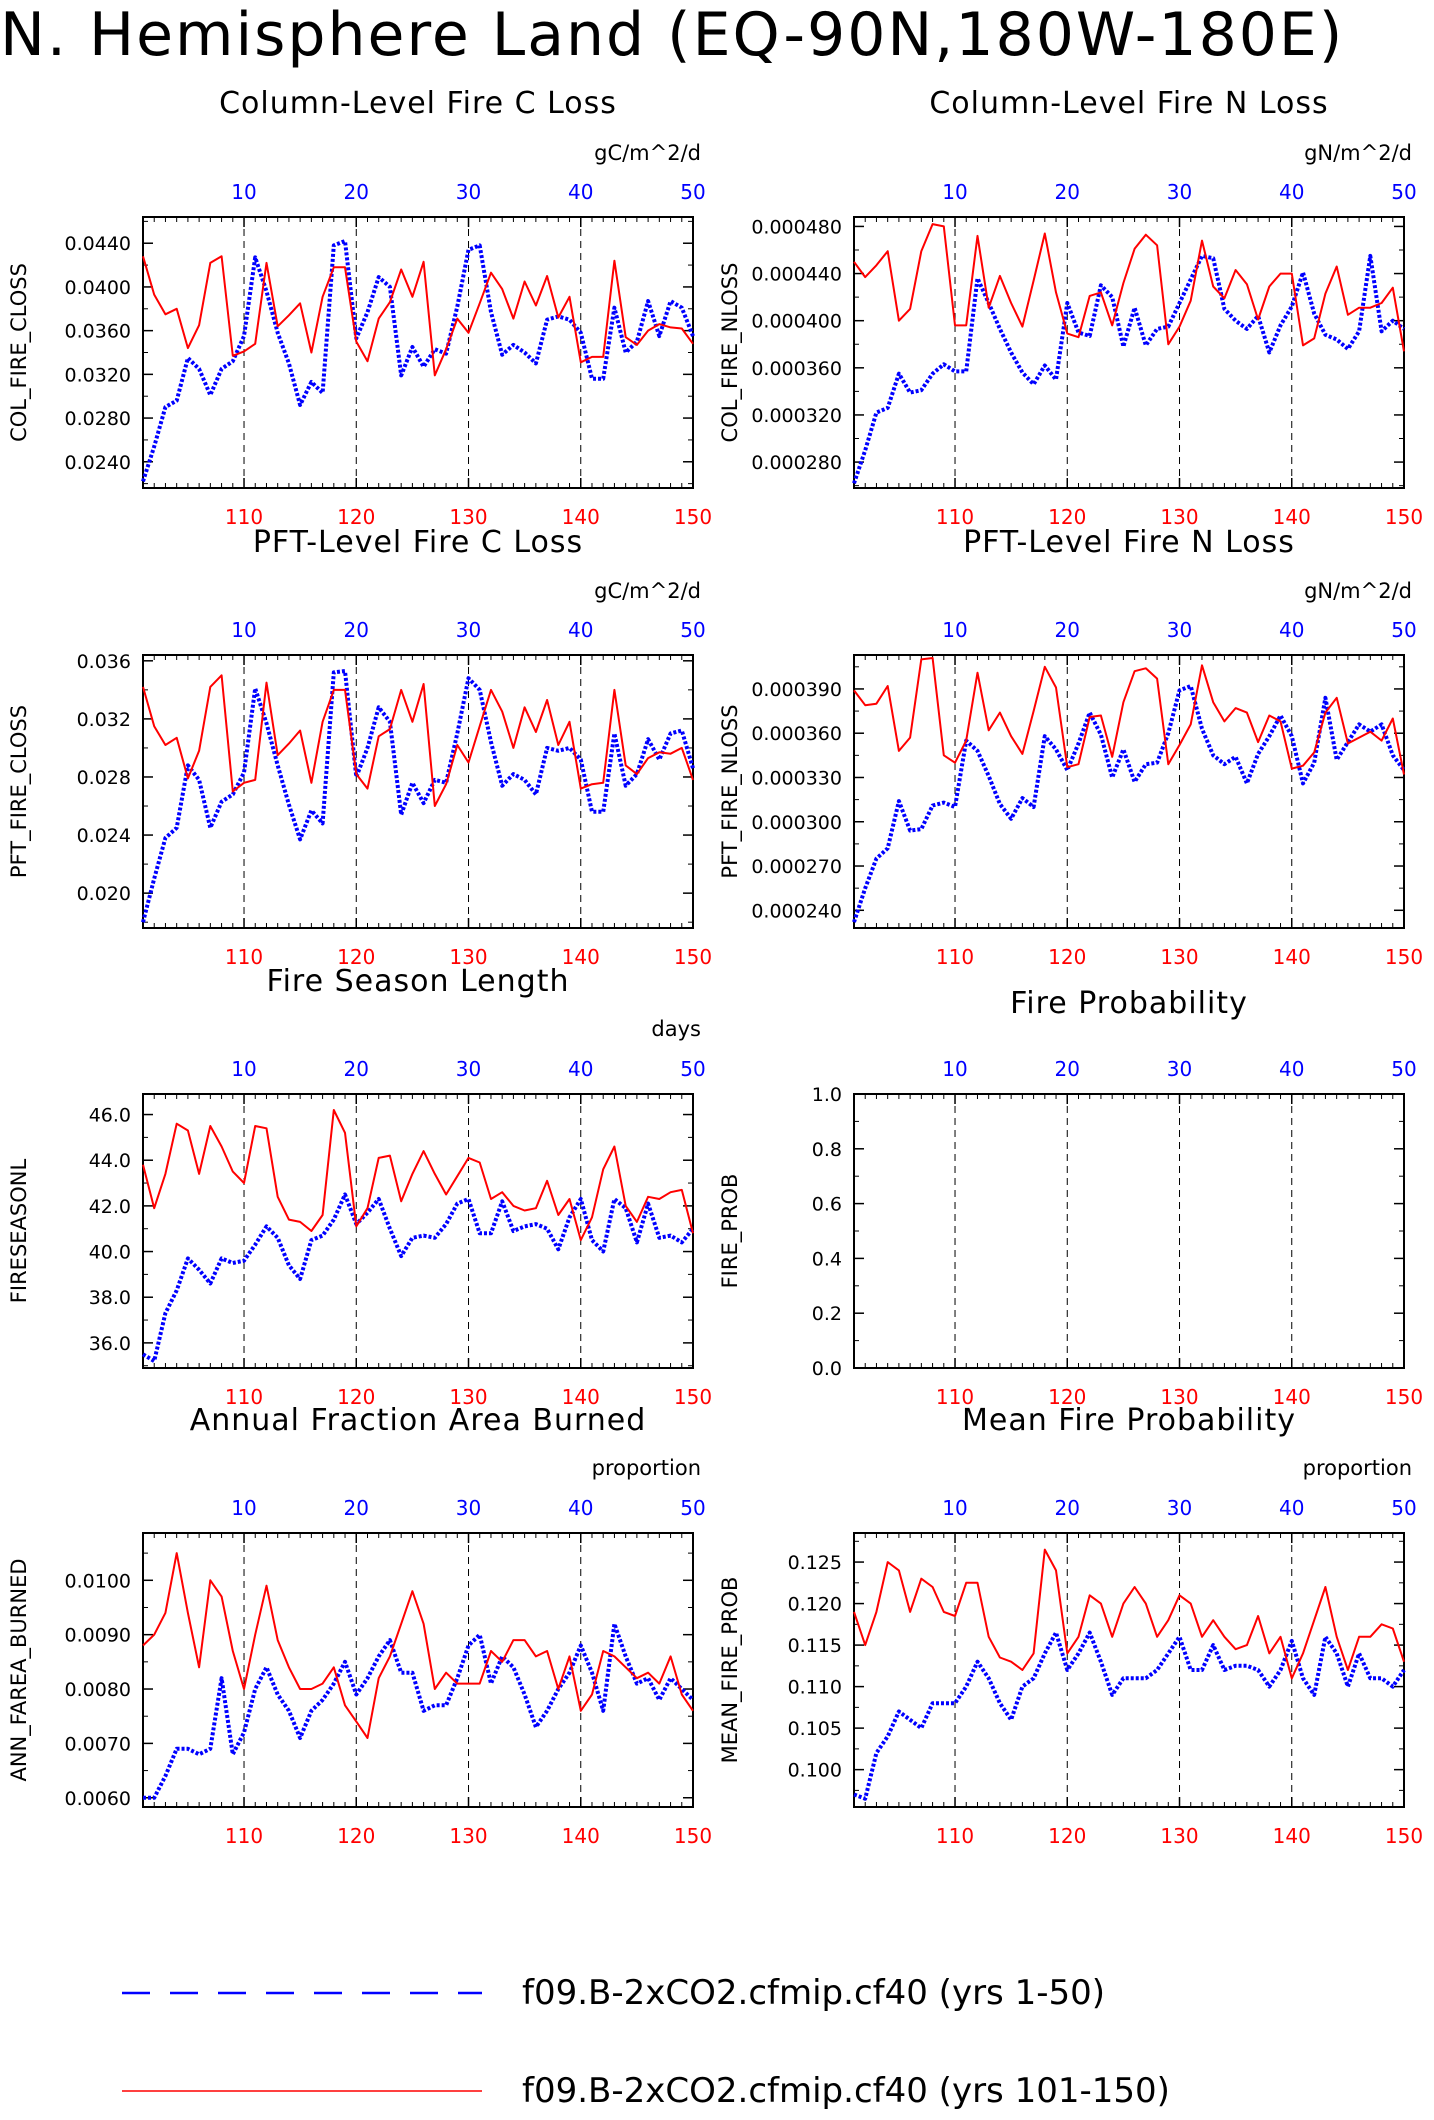 The width and height of the screenshot is (1434, 2120). Describe the element at coordinates (98, 244) in the screenshot. I see `y-tick-label: 0.0440` at that location.